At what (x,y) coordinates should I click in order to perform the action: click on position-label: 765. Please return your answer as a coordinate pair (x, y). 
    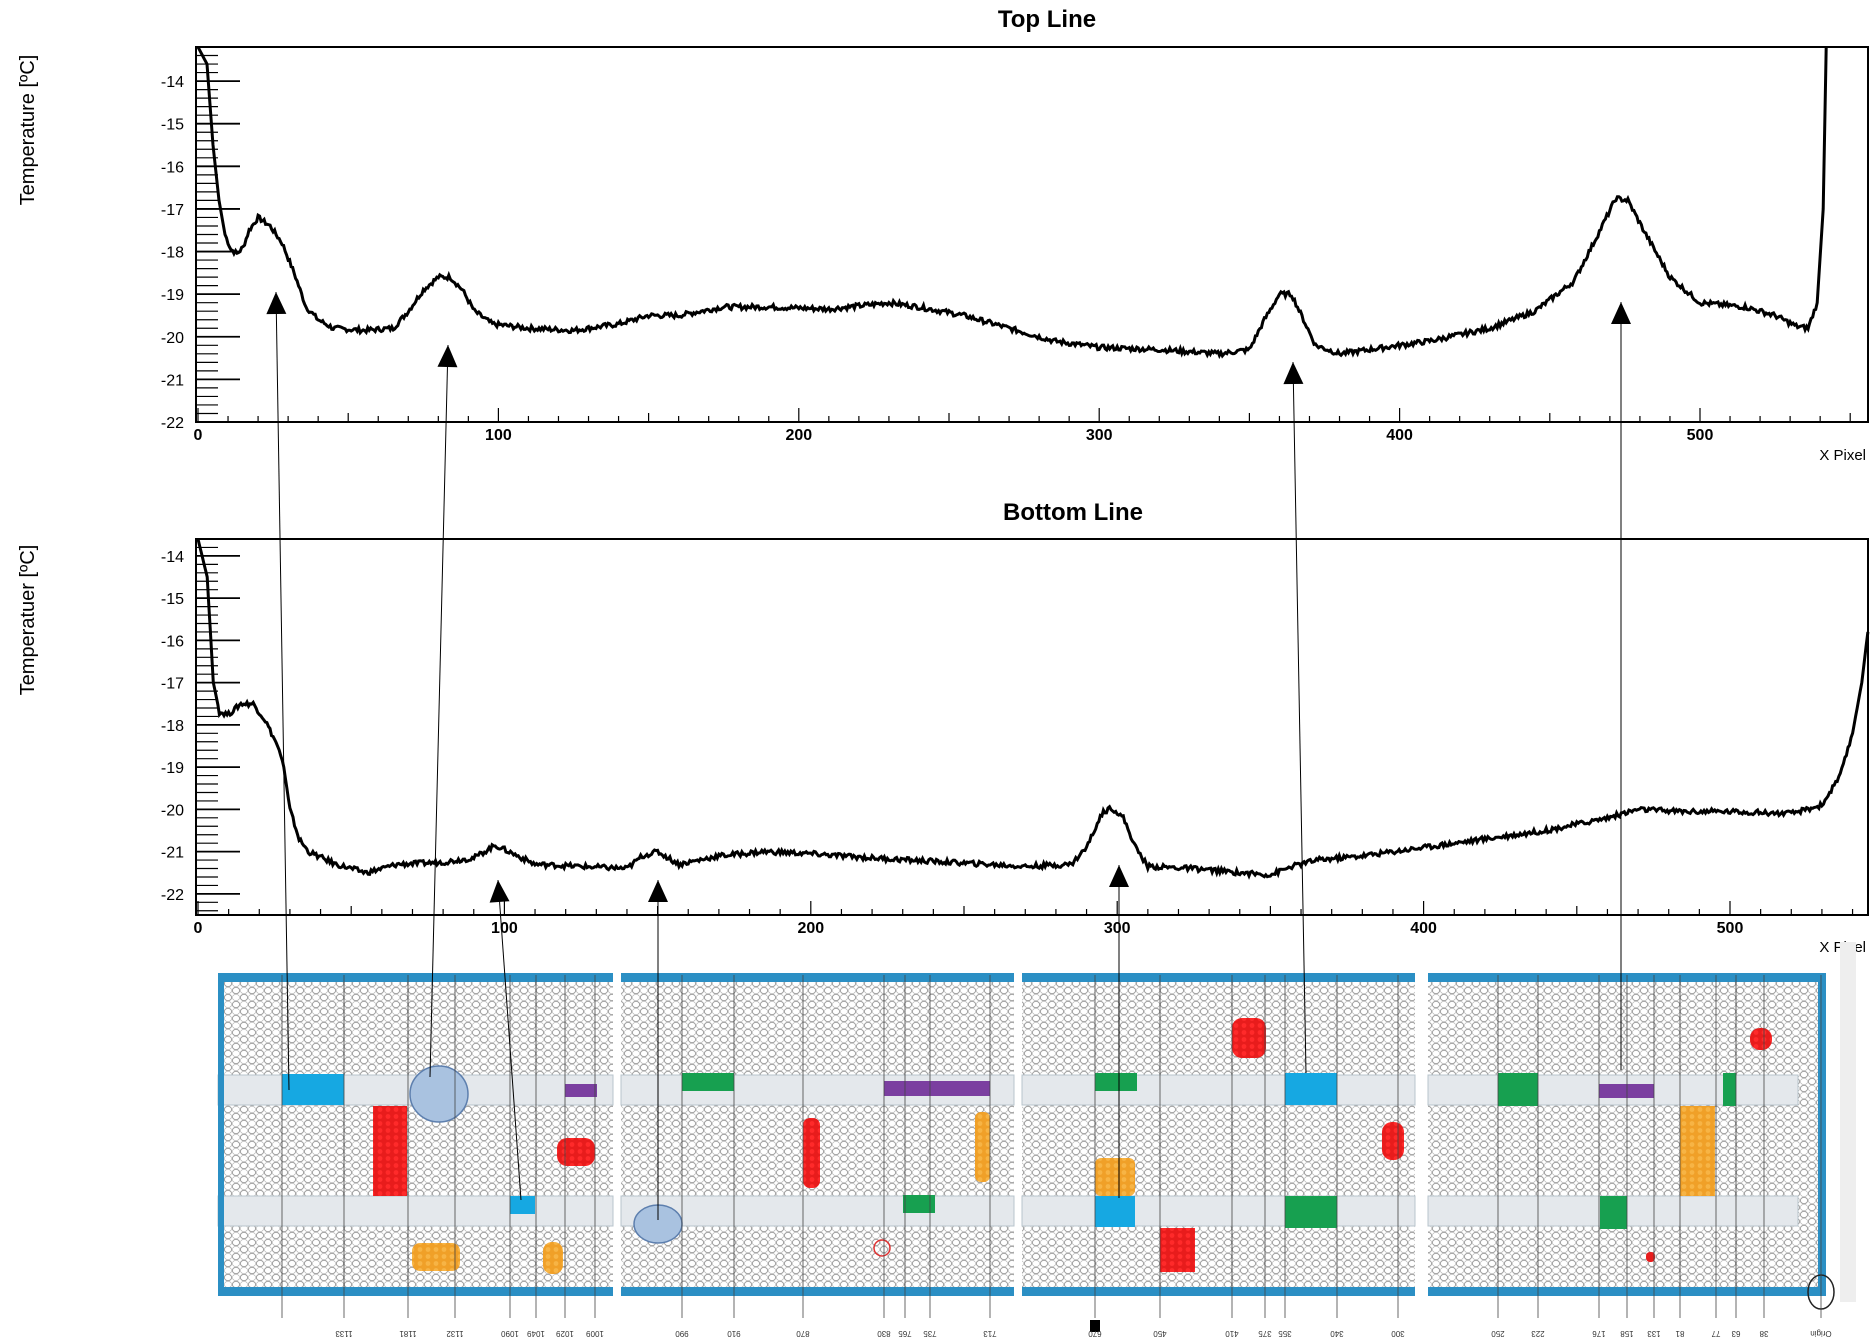
    Looking at the image, I should click on (905, 1333).